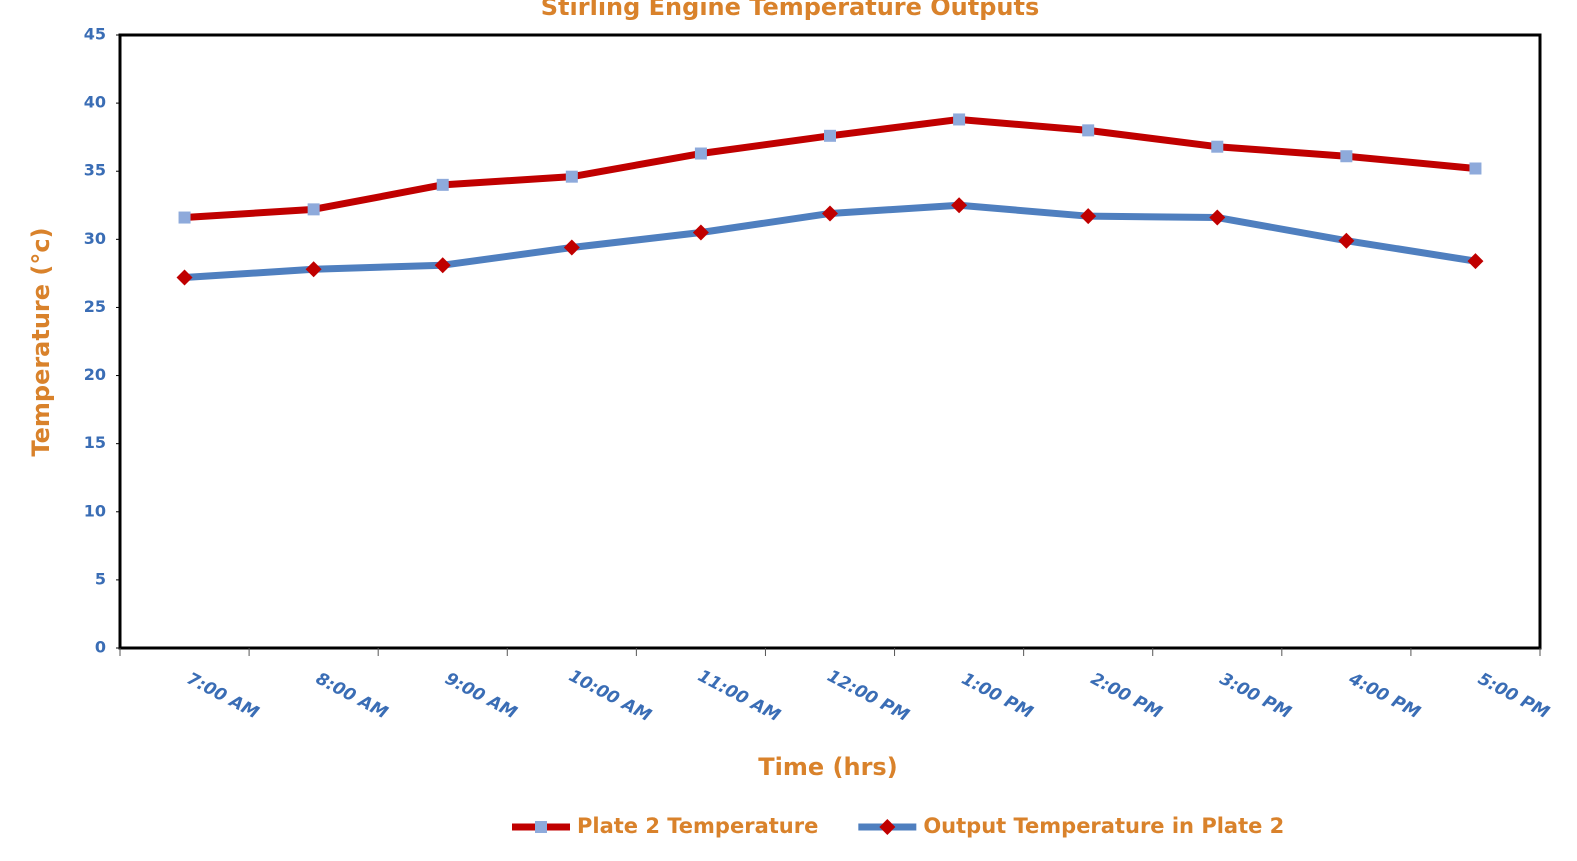 This screenshot has height=861, width=1577. Describe the element at coordinates (1255, 696) in the screenshot. I see `x-tick-label: 3:00 PM` at that location.